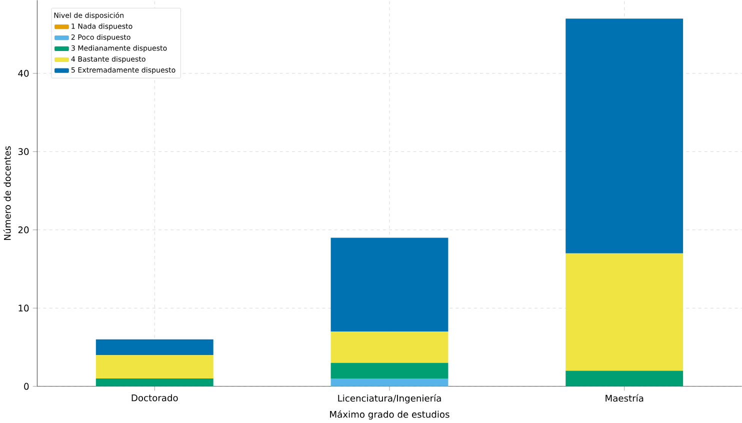  Describe the element at coordinates (625, 398) in the screenshot. I see `x-tick-label: Maestría` at that location.